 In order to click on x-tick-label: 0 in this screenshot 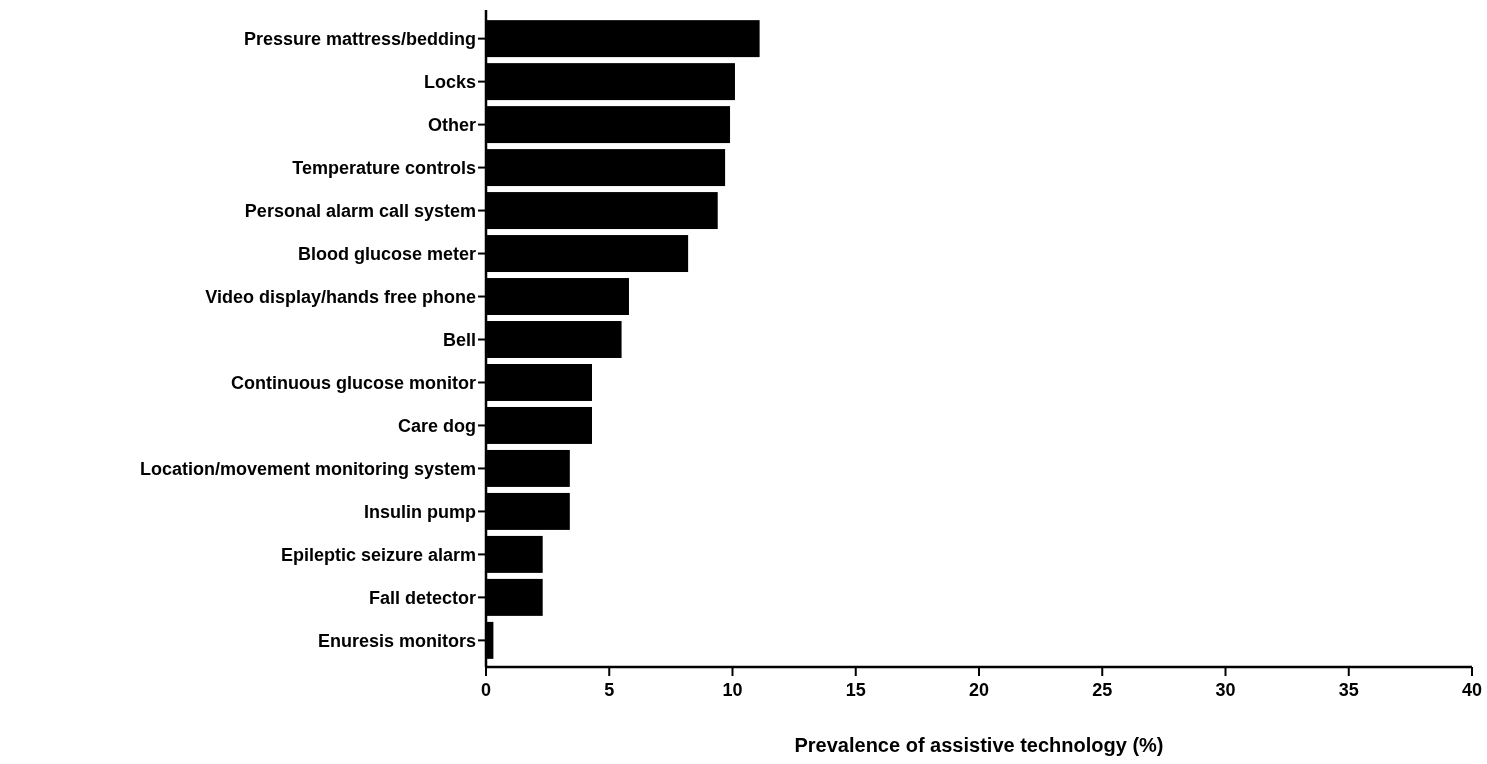, I will do `click(486, 690)`.